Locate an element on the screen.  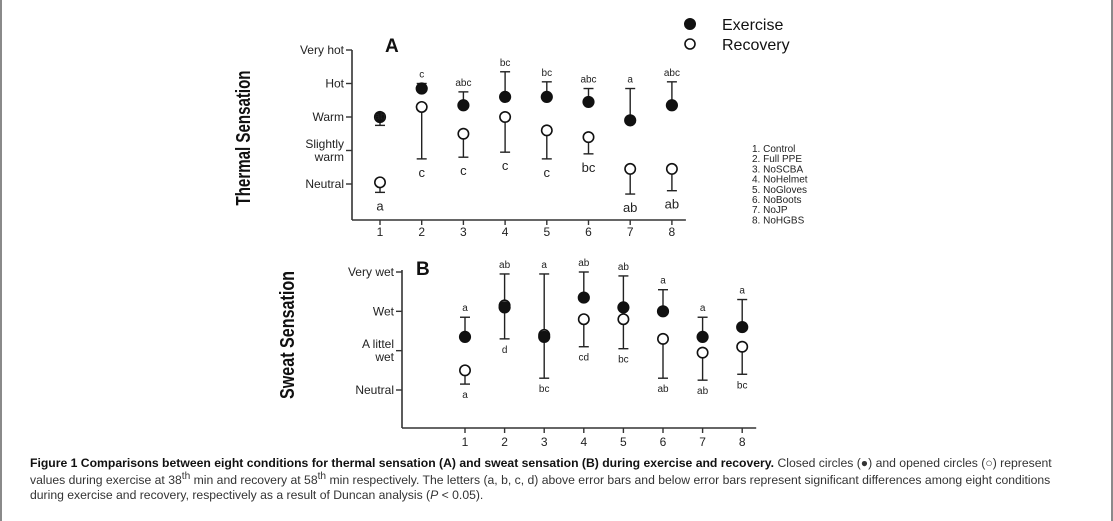
panel-label: A is located at coordinates (392, 46).